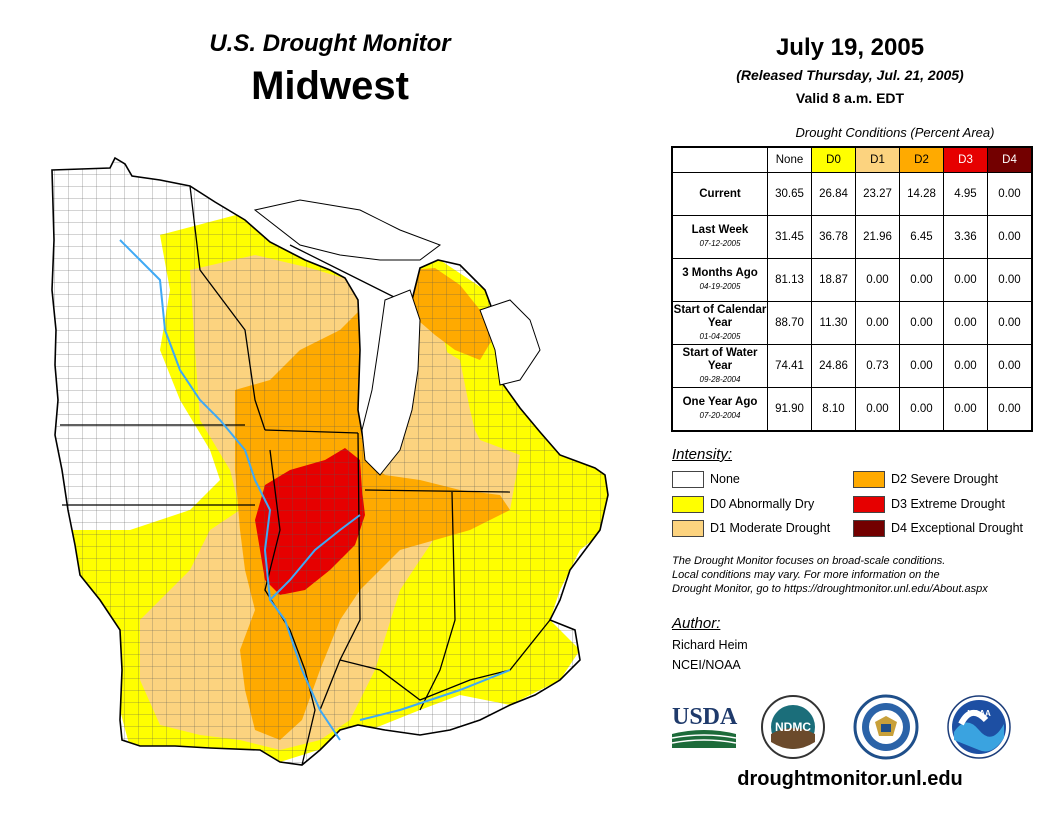 The image size is (1056, 816). Describe the element at coordinates (789, 280) in the screenshot. I see `cell: 81.13` at that location.